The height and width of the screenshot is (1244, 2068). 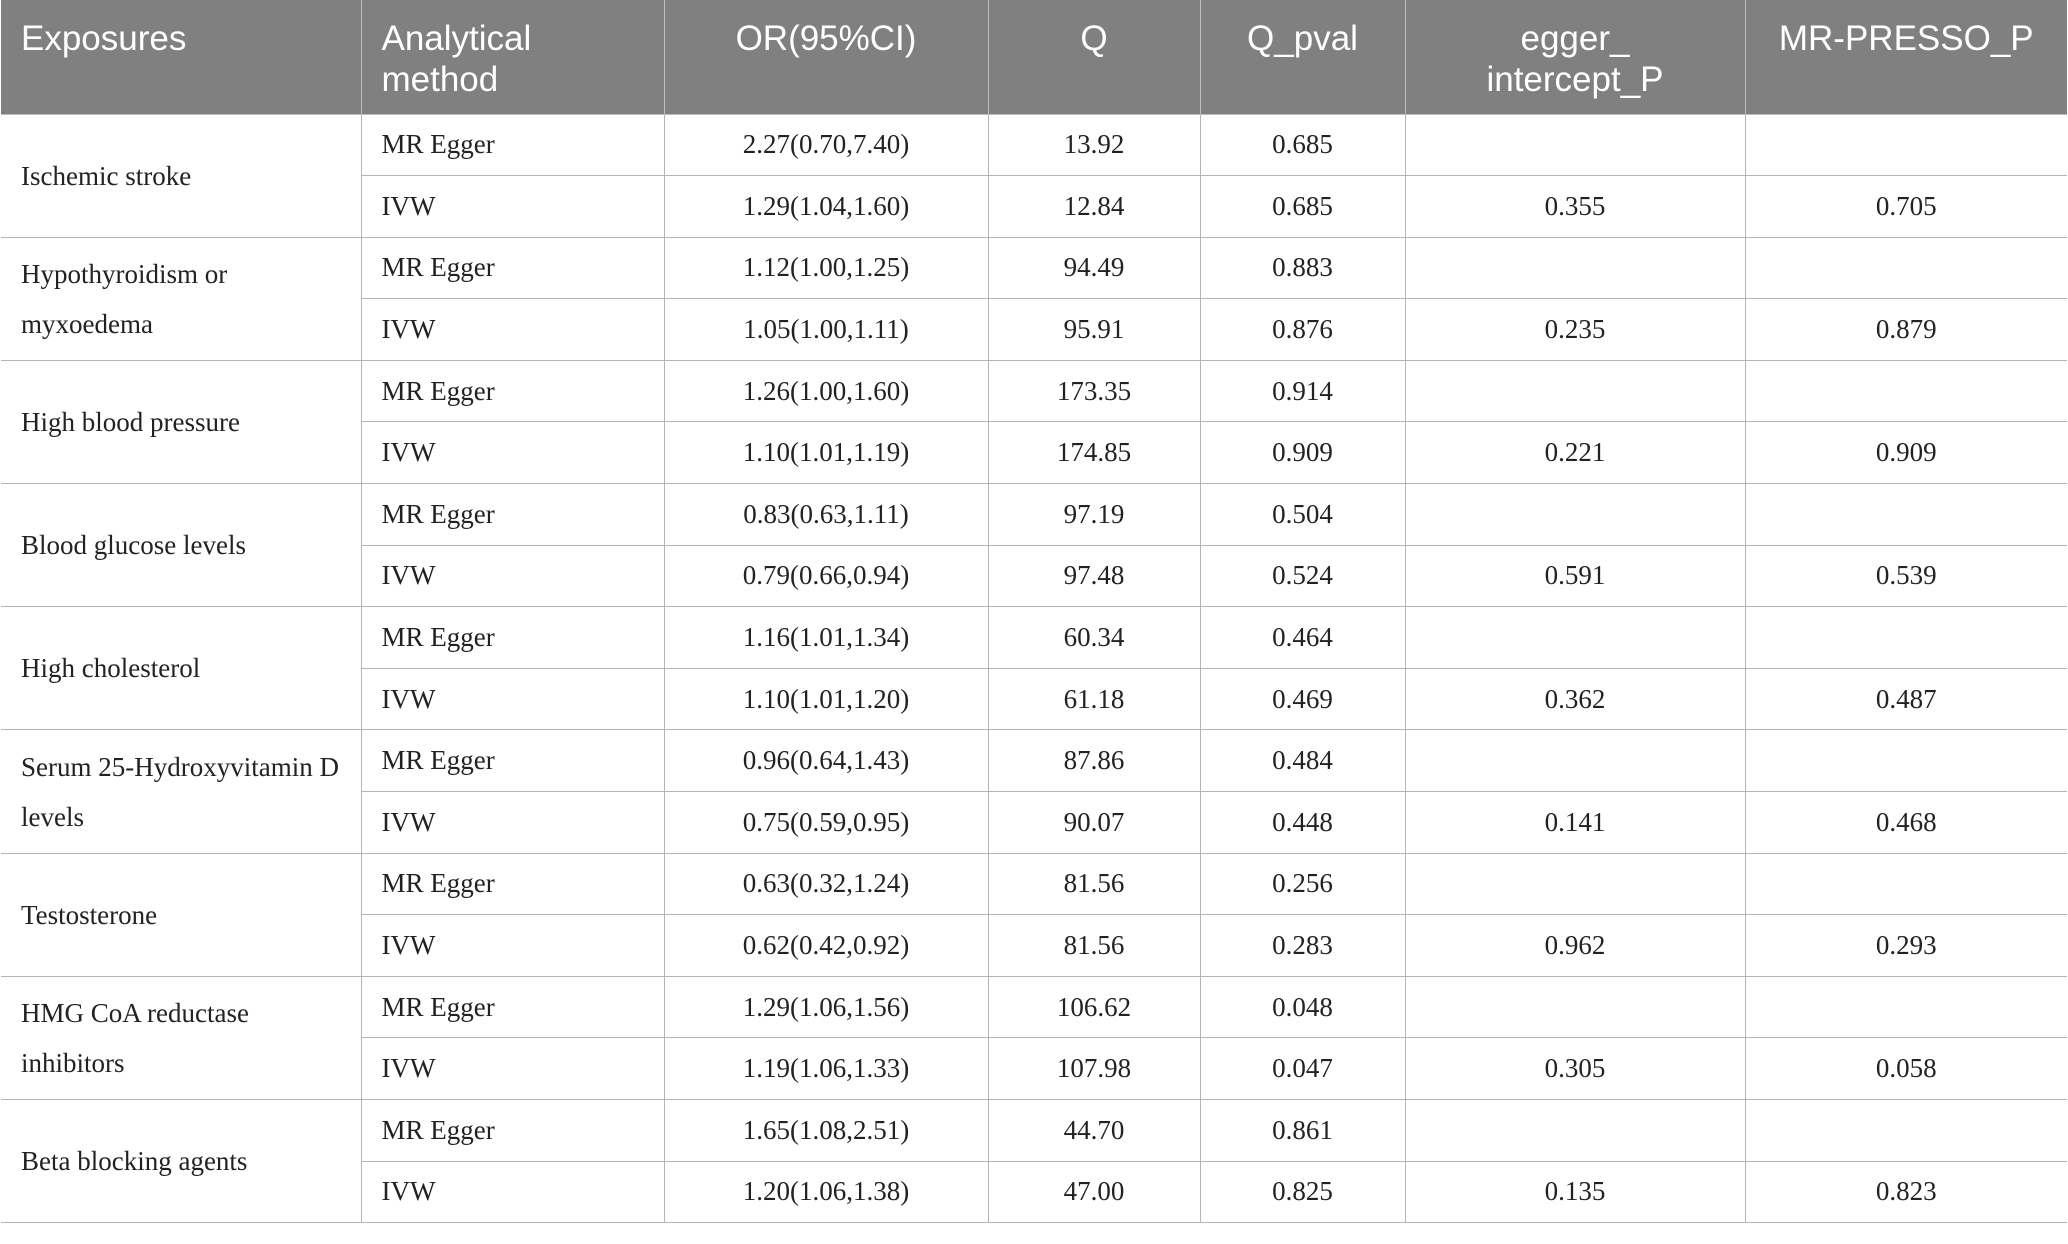 What do you see at coordinates (826, 1007) in the screenshot?
I see `or-ci-cell: 1.29(1.06,1.56)` at bounding box center [826, 1007].